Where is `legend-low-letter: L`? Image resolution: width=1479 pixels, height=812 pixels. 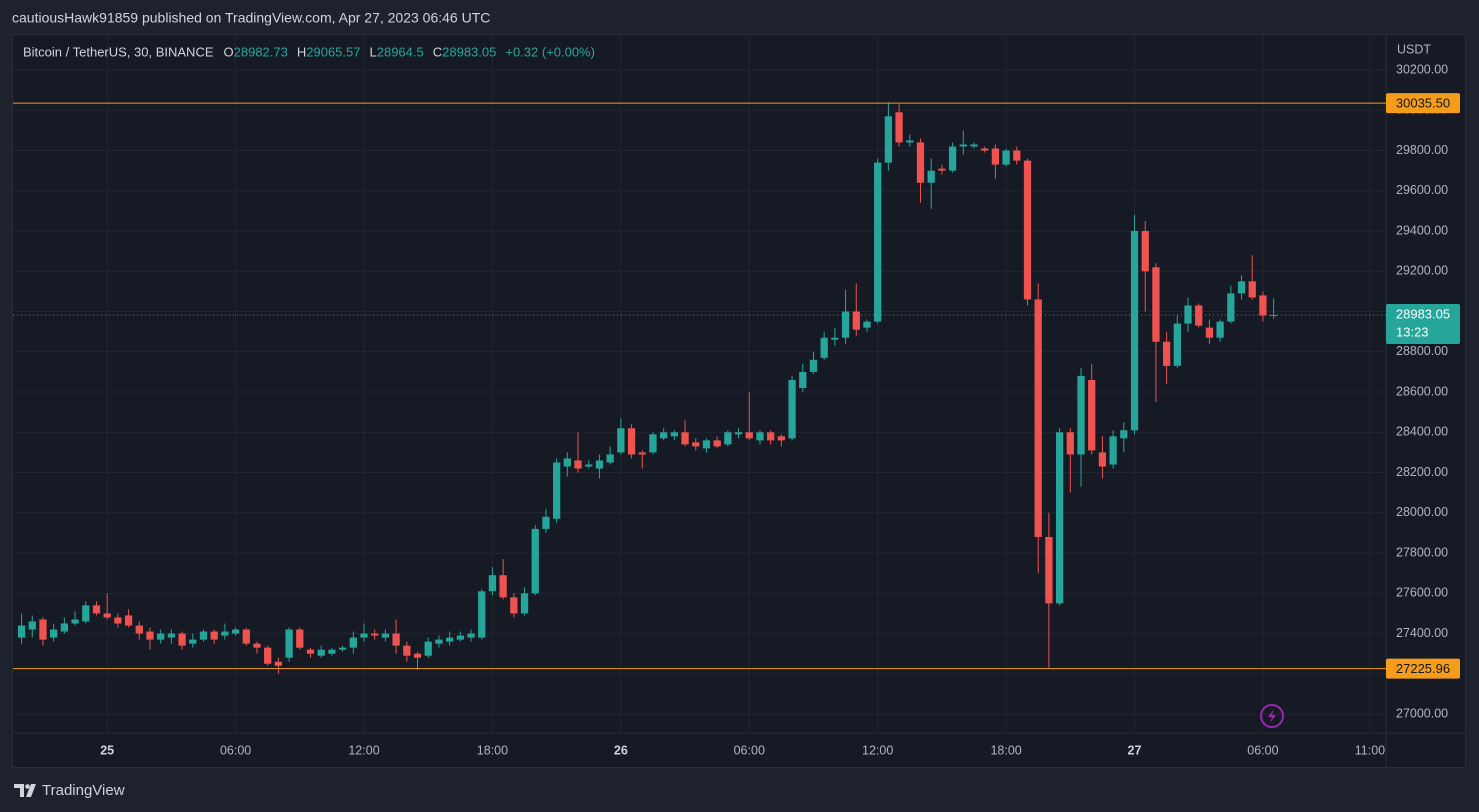
legend-low-letter: L is located at coordinates (373, 51).